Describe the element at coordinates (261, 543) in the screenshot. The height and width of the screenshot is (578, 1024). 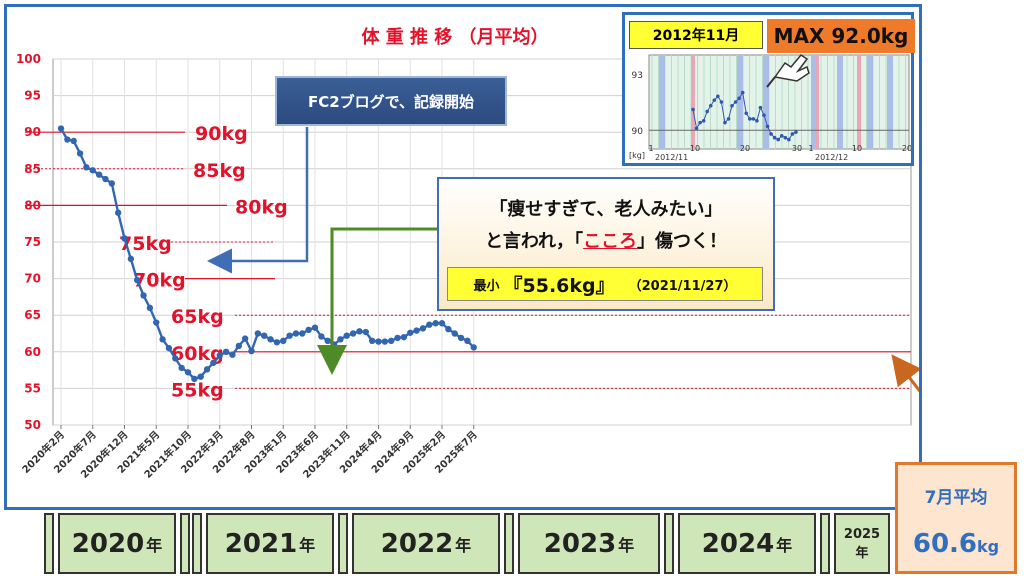
I see `year-number: 2021` at that location.